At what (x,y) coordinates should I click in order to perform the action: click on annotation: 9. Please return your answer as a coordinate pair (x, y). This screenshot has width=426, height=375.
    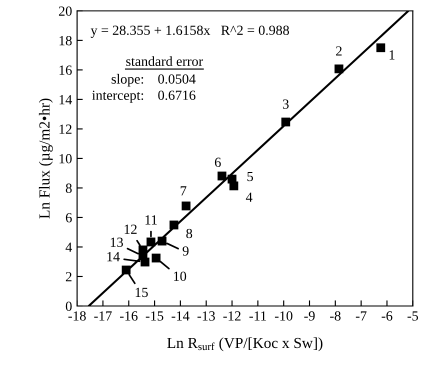
    Looking at the image, I should click on (185, 251).